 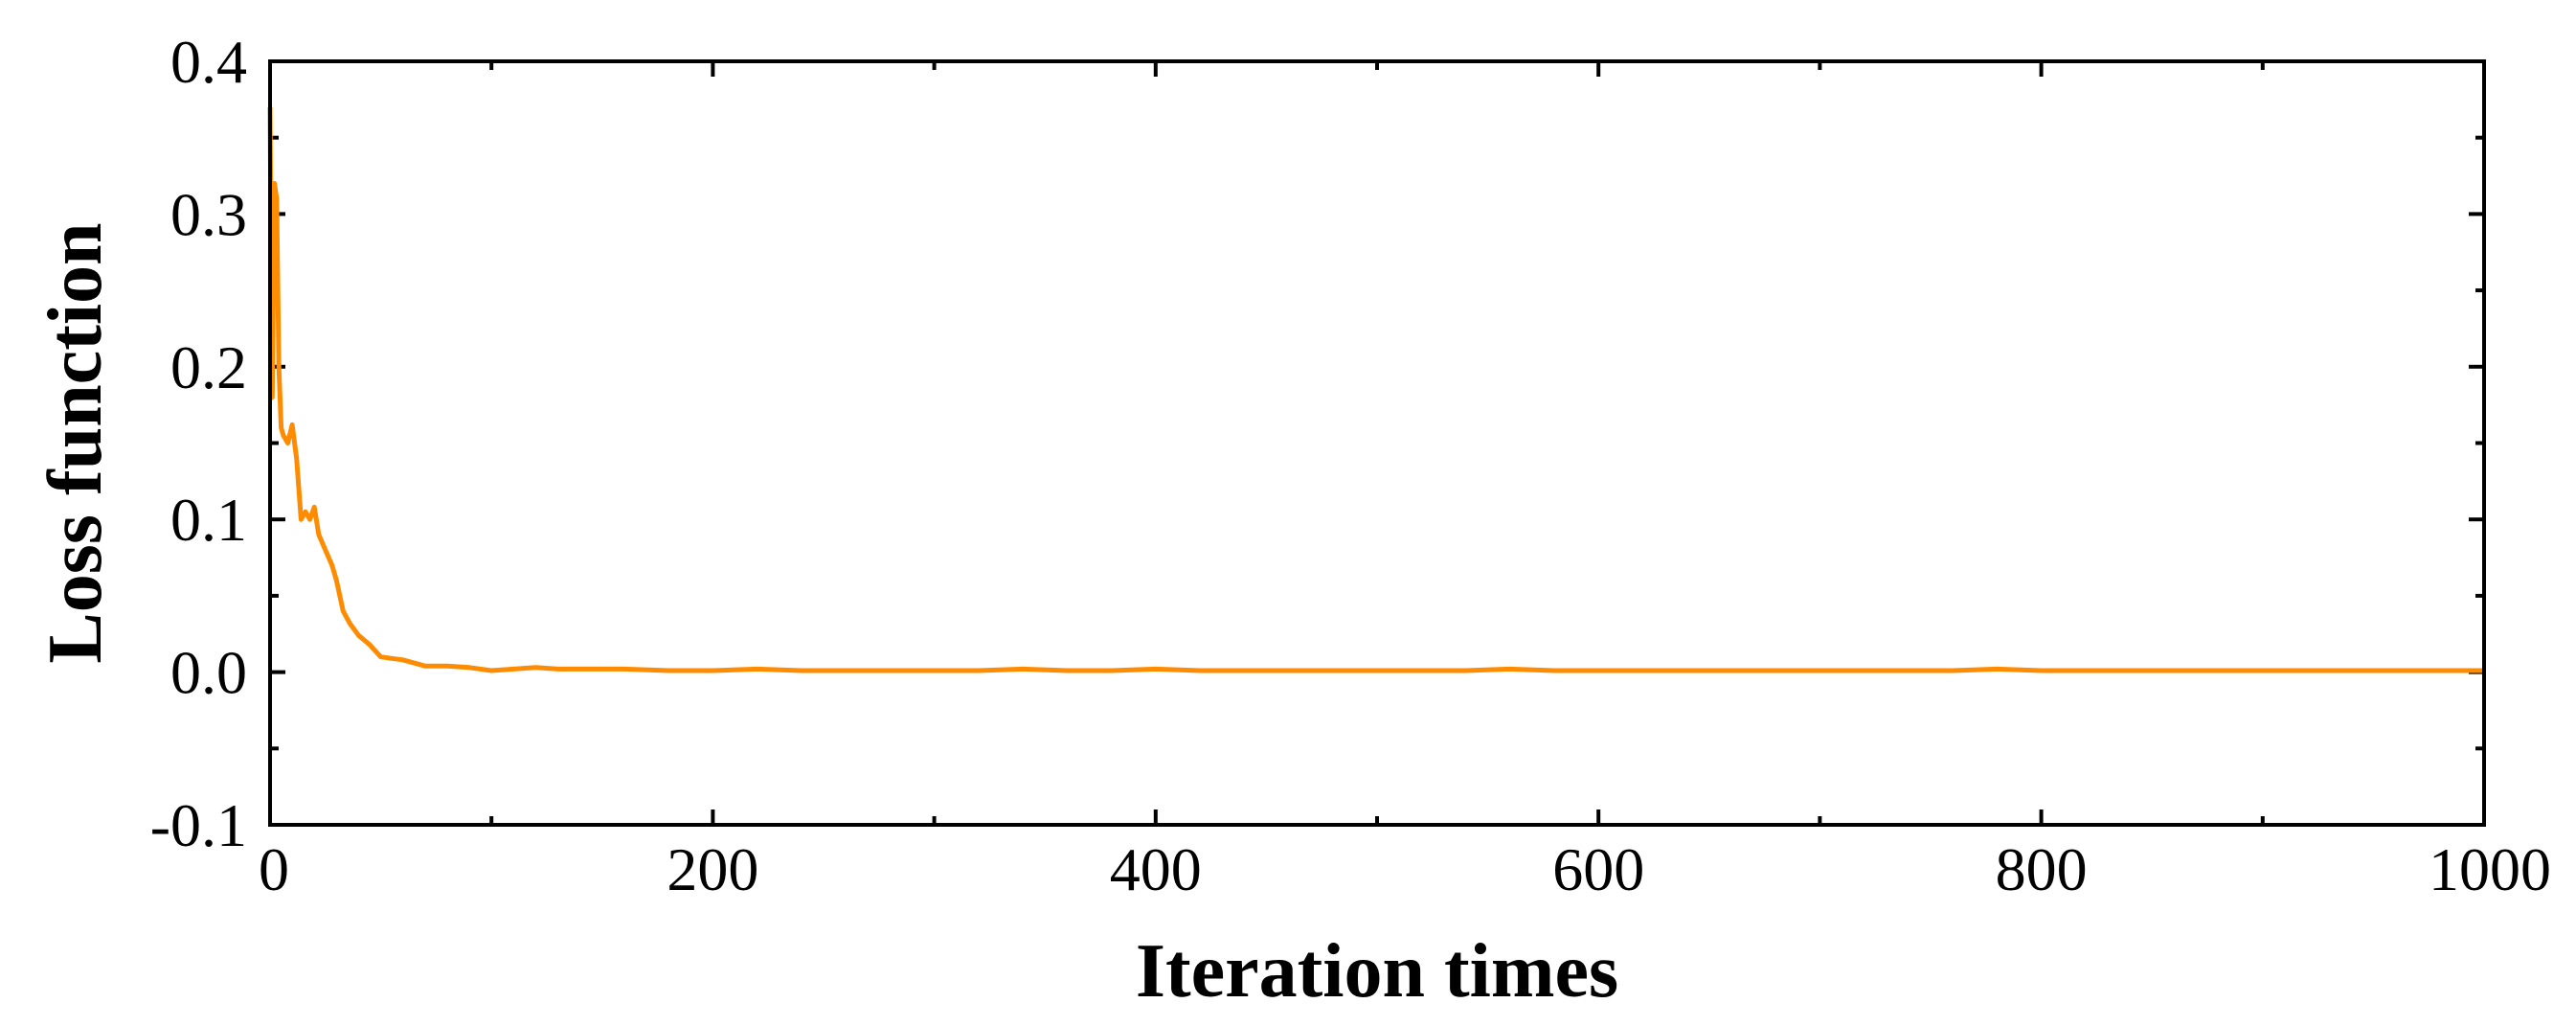 What do you see at coordinates (208, 673) in the screenshot?
I see `y-tick-label: 0.0` at bounding box center [208, 673].